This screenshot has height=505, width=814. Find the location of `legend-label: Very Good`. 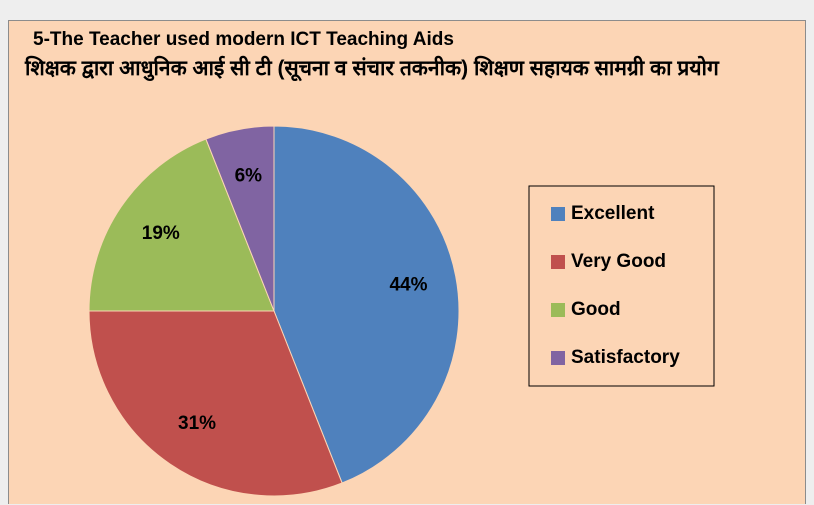

legend-label: Very Good is located at coordinates (618, 261).